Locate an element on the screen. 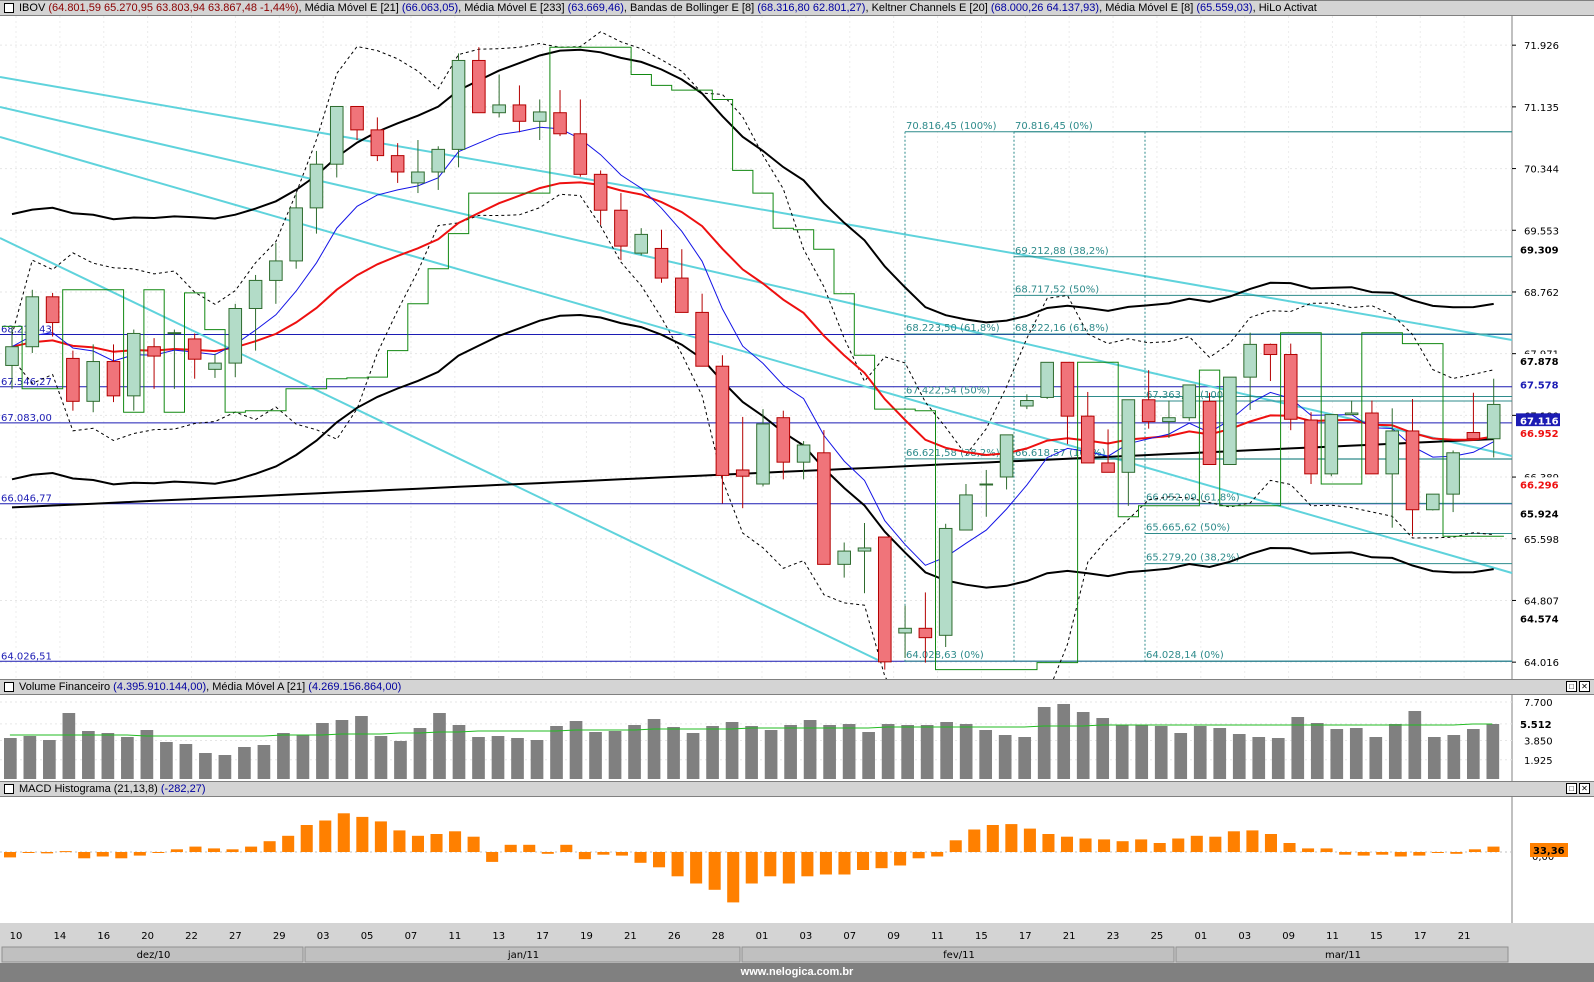  y-tick-label: 71.135 is located at coordinates (1541, 108).